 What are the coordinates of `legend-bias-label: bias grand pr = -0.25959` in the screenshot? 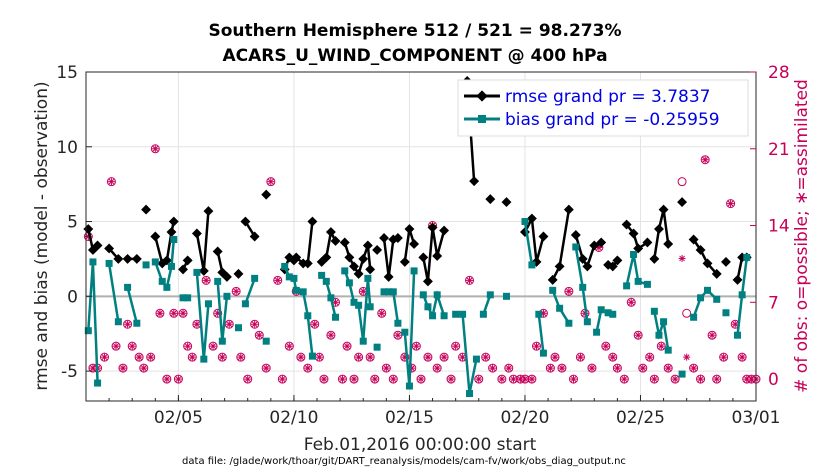 It's located at (612, 120).